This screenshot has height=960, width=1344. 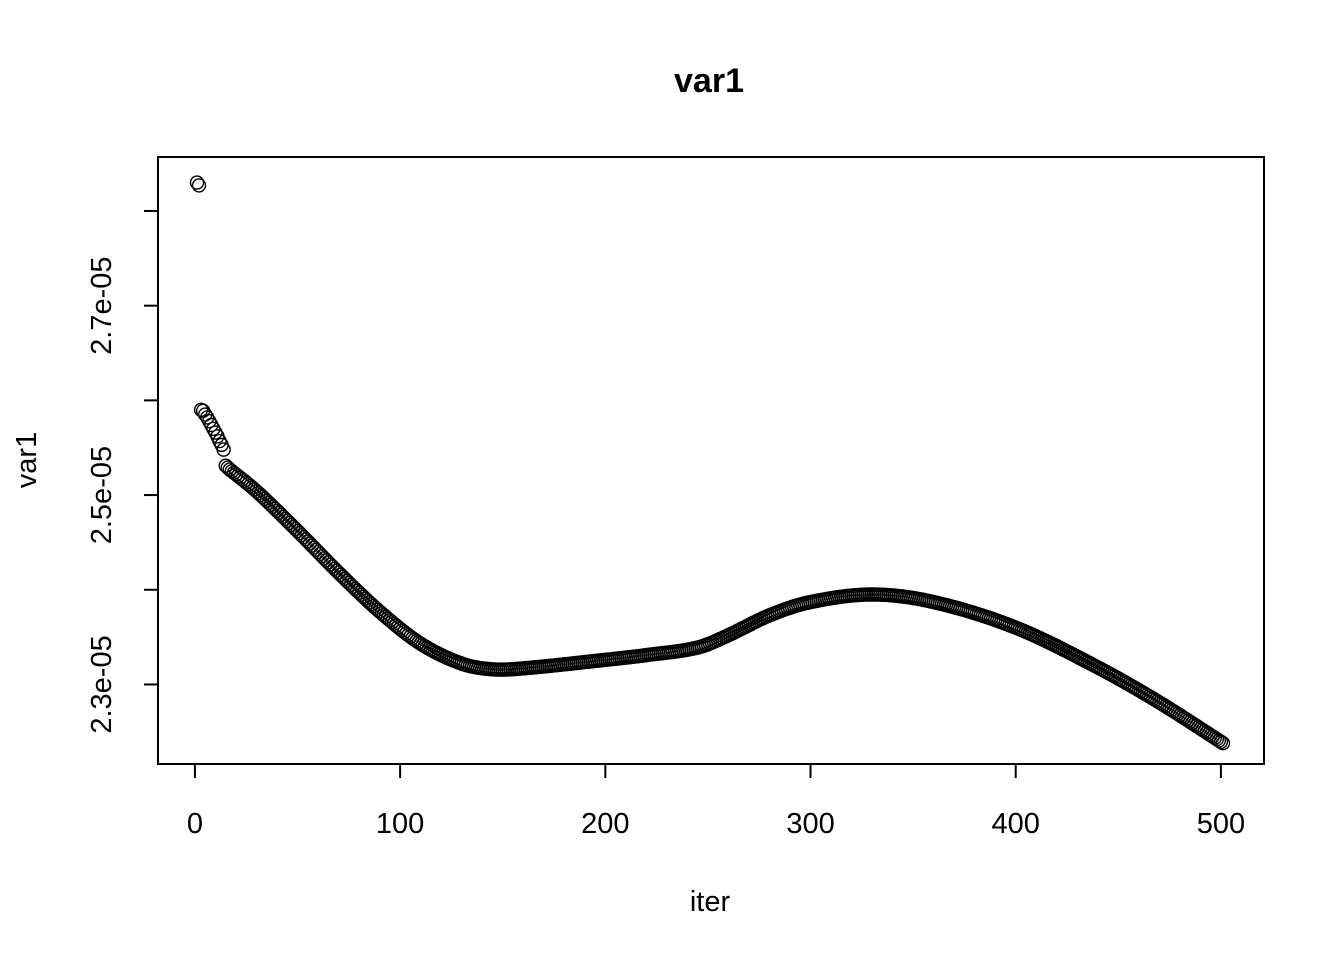 I want to click on x-tick-label: 400, so click(x=1016, y=824).